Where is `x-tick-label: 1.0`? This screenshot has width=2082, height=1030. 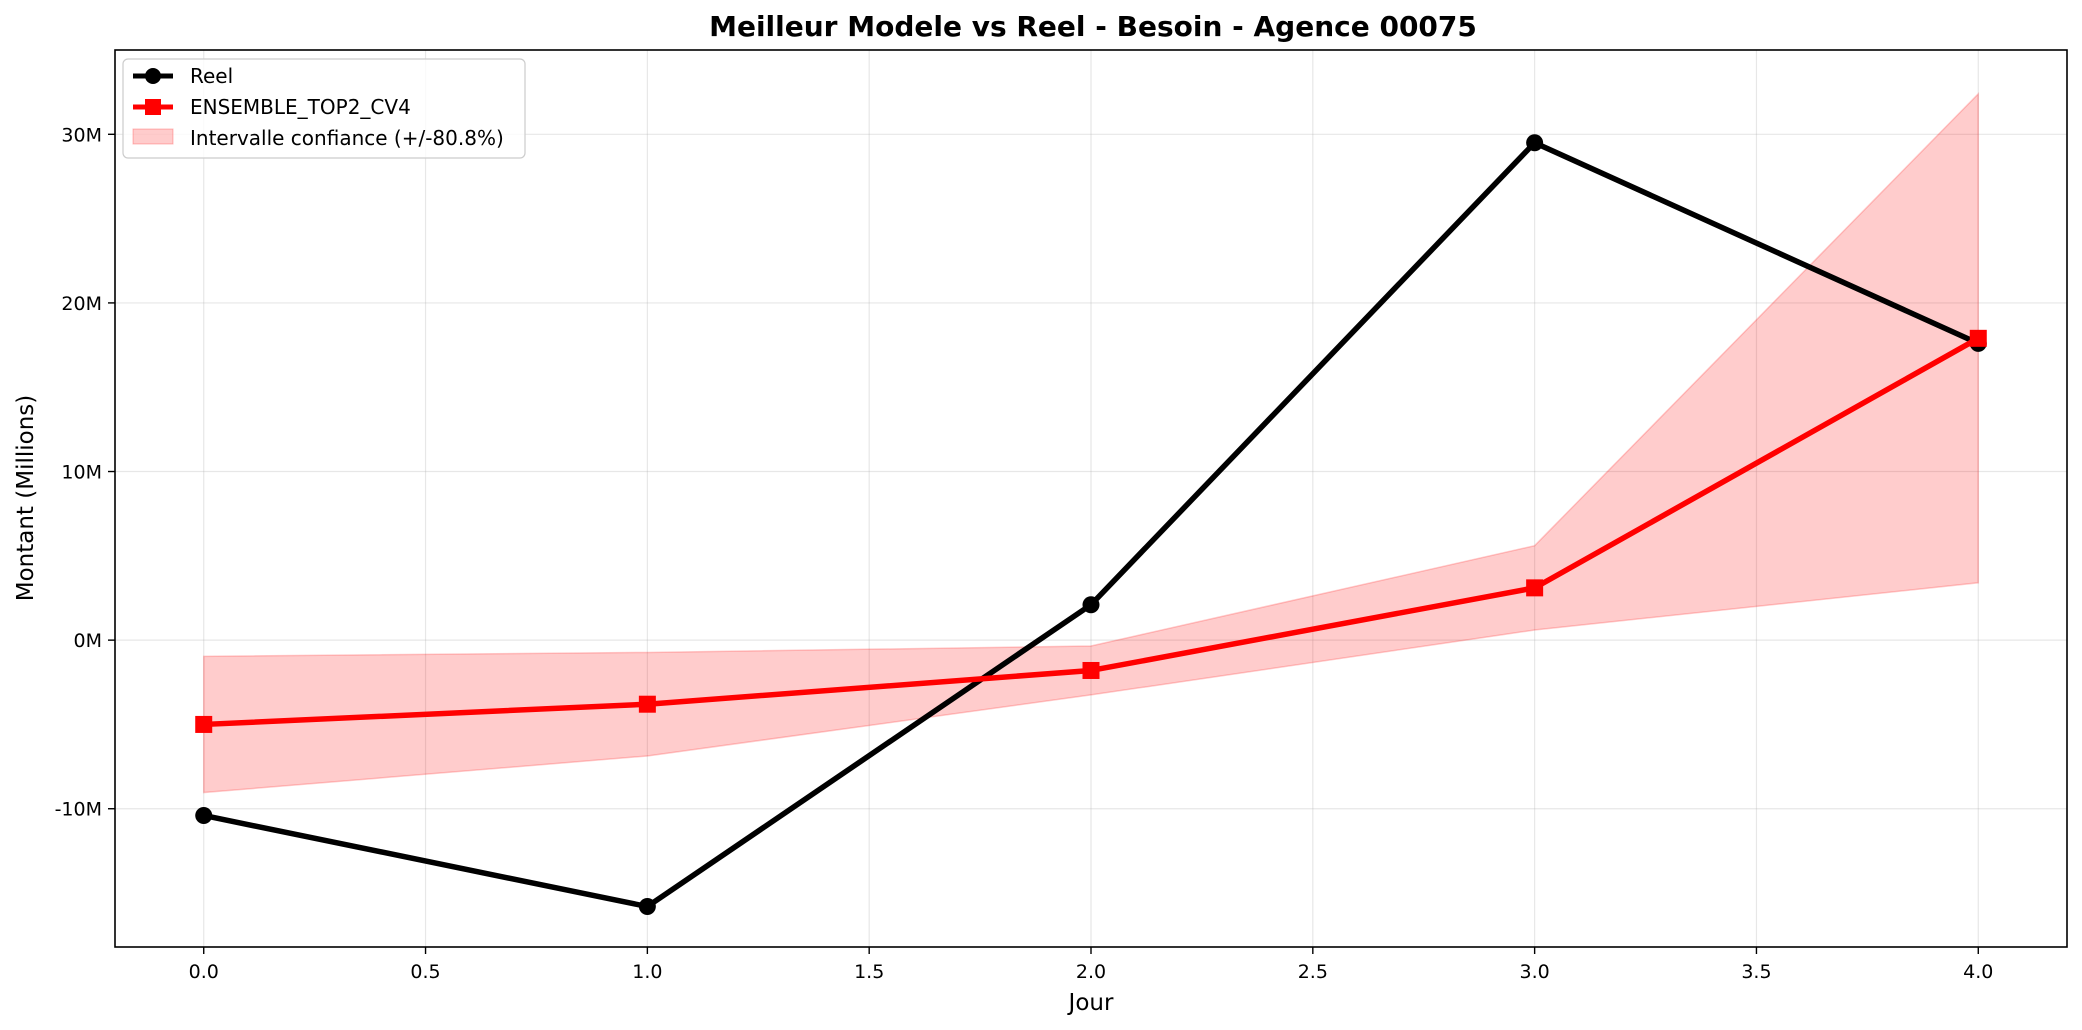
x-tick-label: 1.0 is located at coordinates (647, 972).